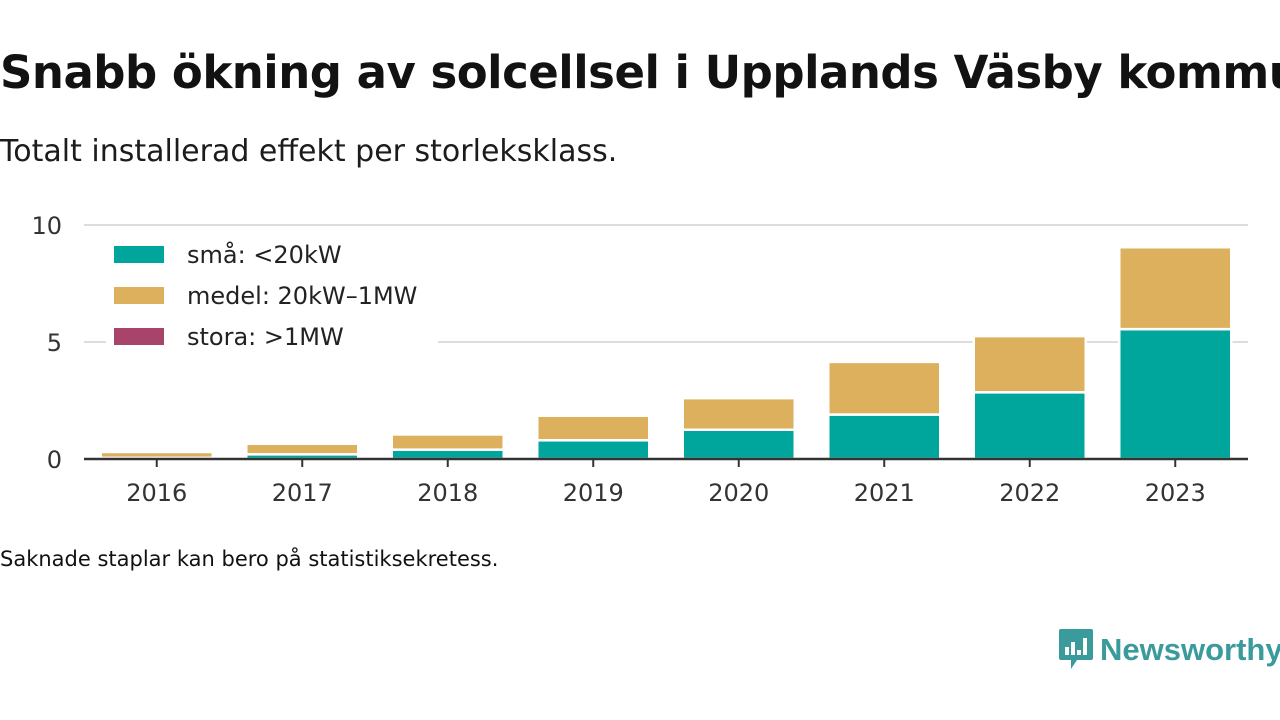  What do you see at coordinates (46, 226) in the screenshot?
I see `y-tick-label: 10` at bounding box center [46, 226].